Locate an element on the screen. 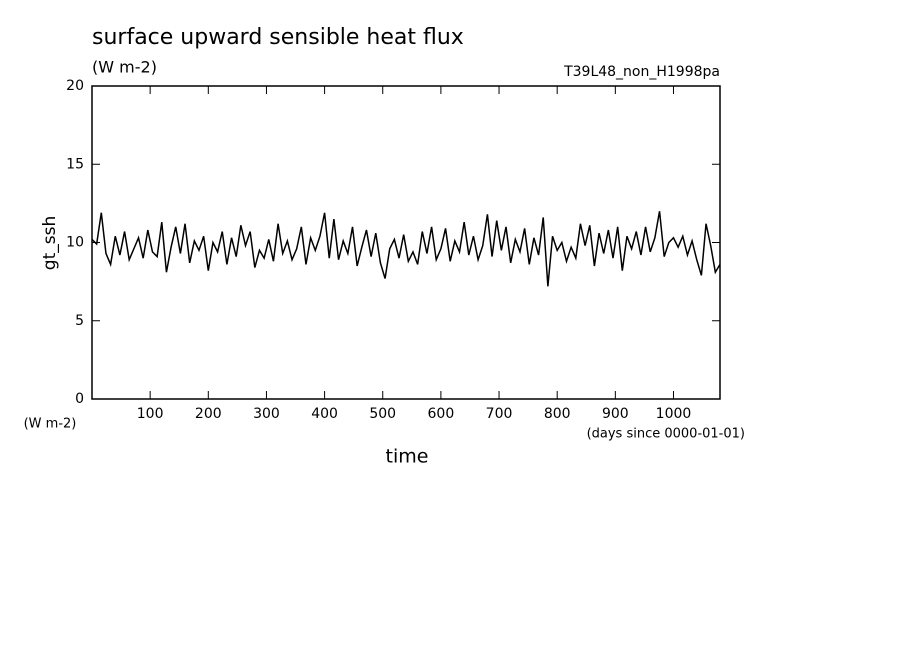 This screenshot has height=654, width=904. x-tick-label: 1000 is located at coordinates (674, 414).